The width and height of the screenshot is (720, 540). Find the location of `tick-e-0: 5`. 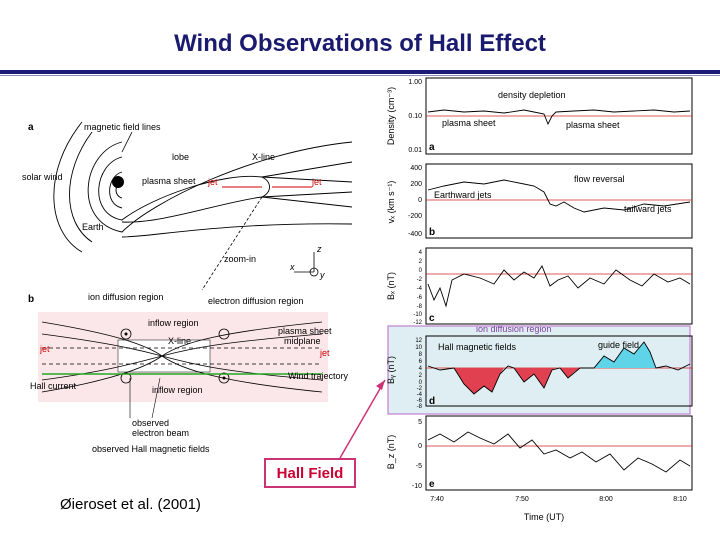

tick-e-0: 5 is located at coordinates (420, 422).